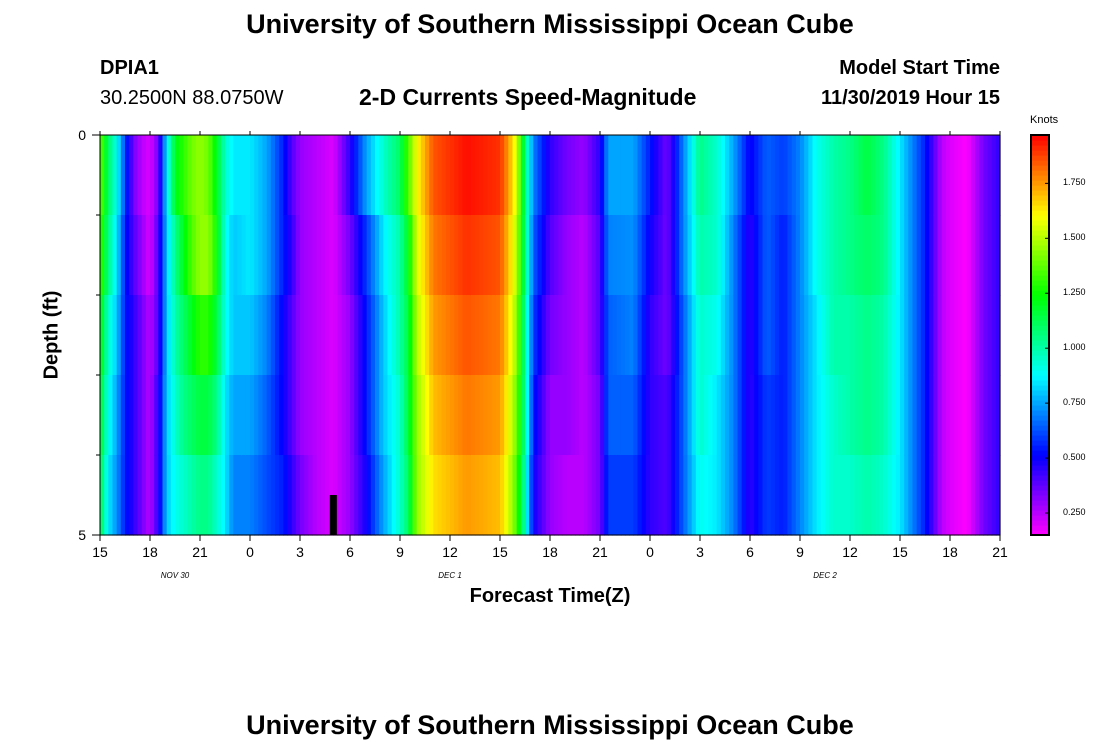 This screenshot has height=750, width=1100. I want to click on x-tick-label: 15, so click(900, 552).